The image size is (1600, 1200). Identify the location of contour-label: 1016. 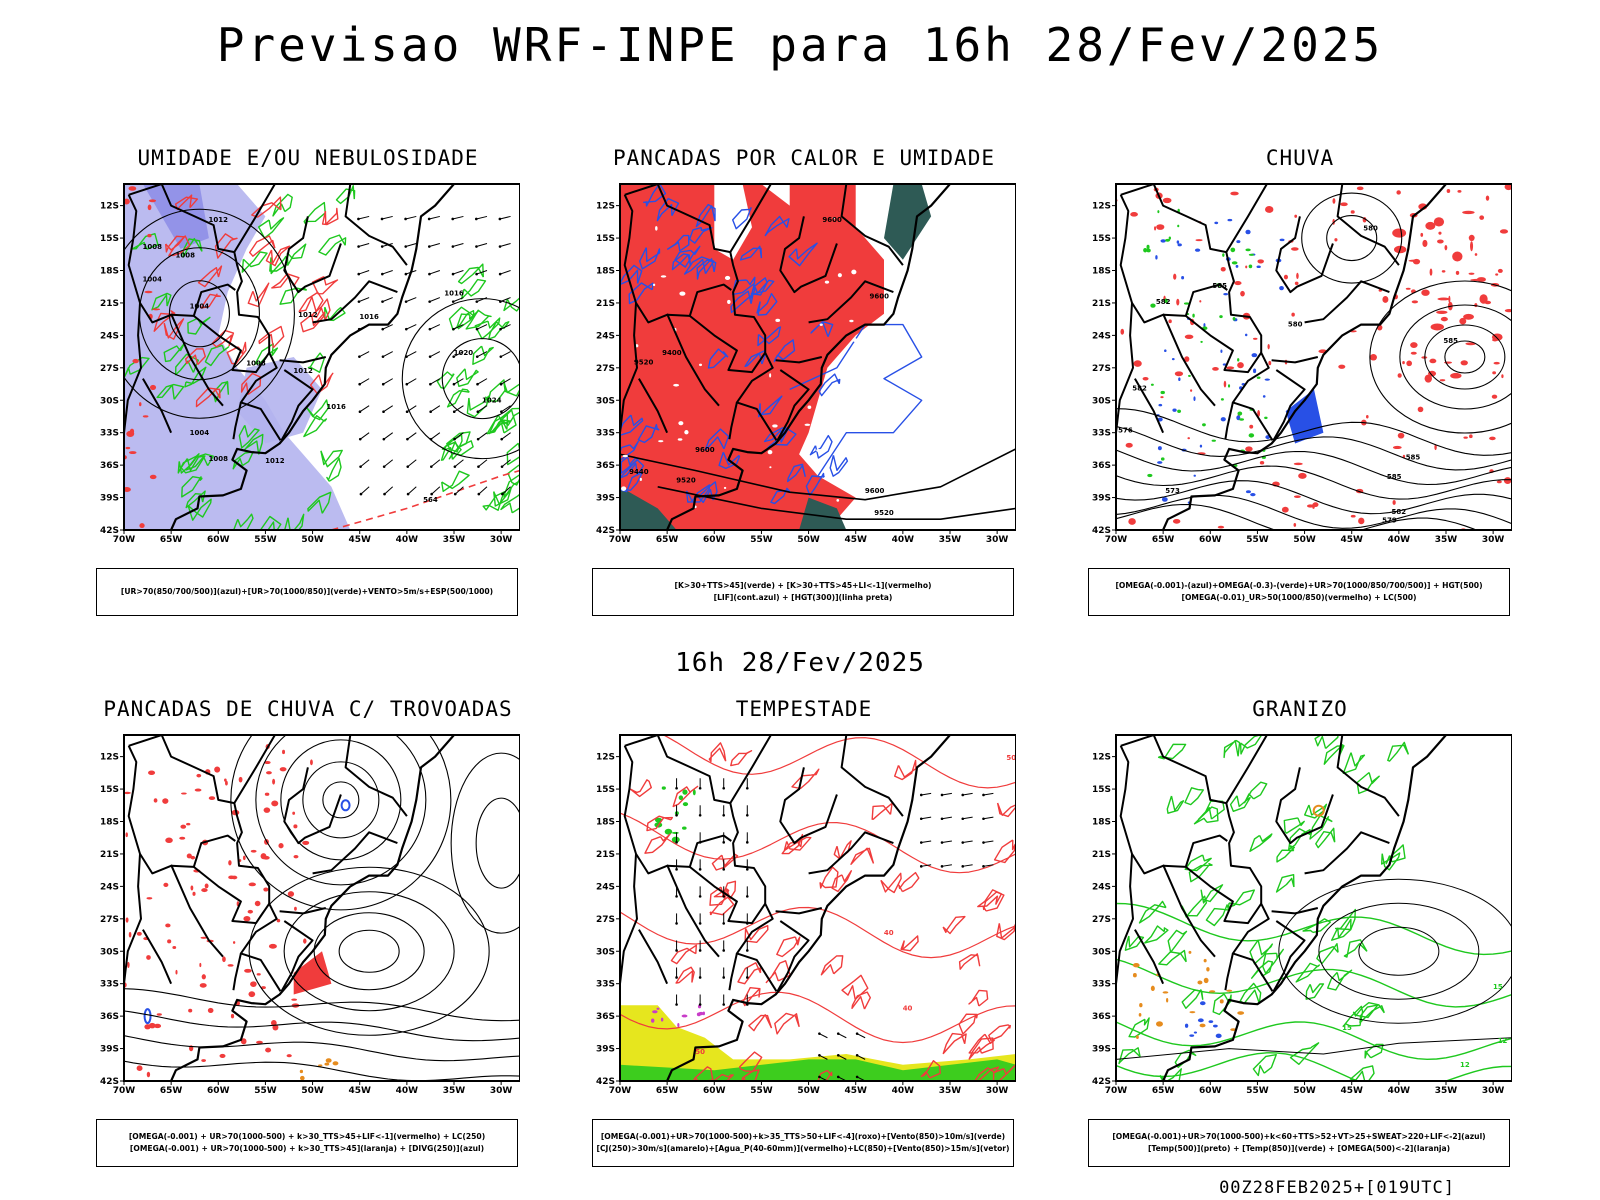
(454, 293).